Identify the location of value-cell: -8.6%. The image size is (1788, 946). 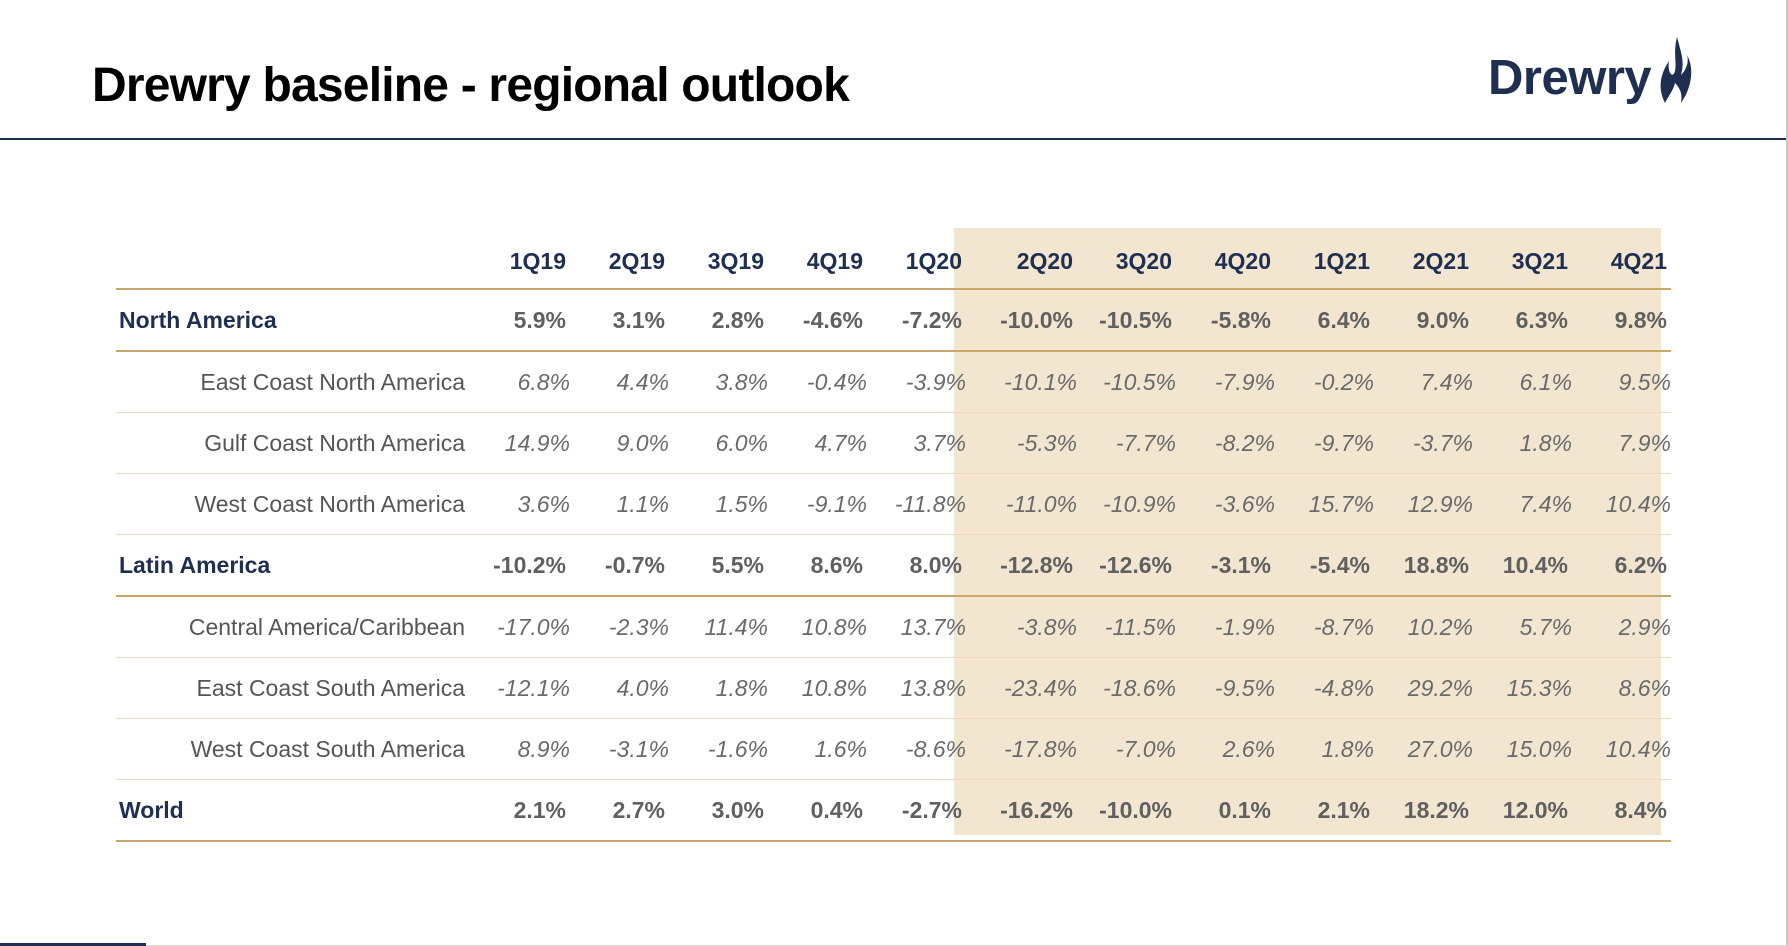
(916, 749).